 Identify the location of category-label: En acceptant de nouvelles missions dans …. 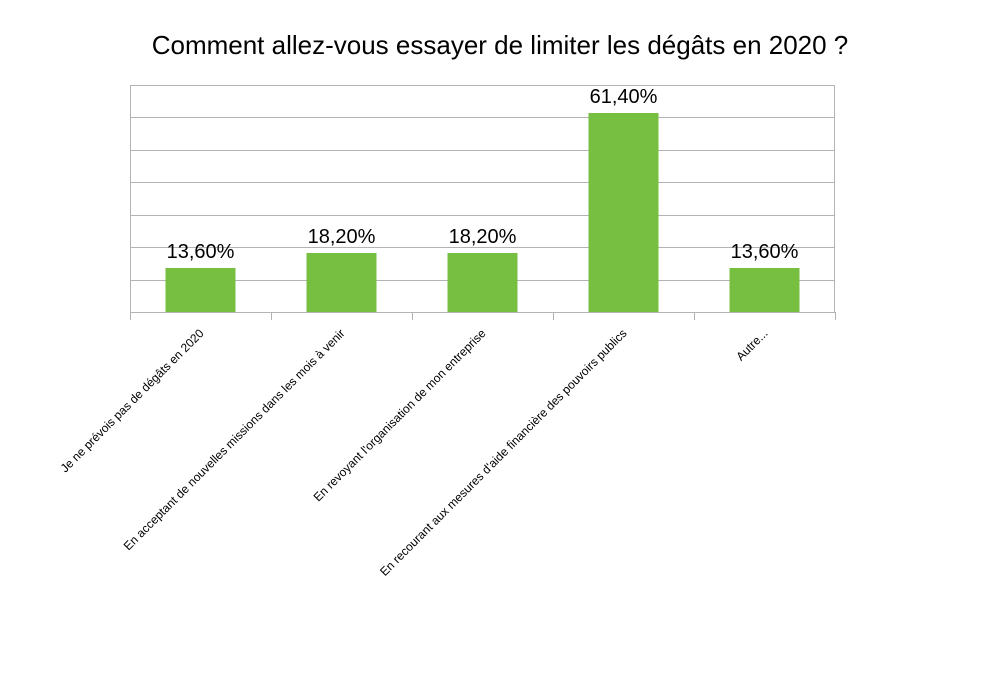
(234, 439).